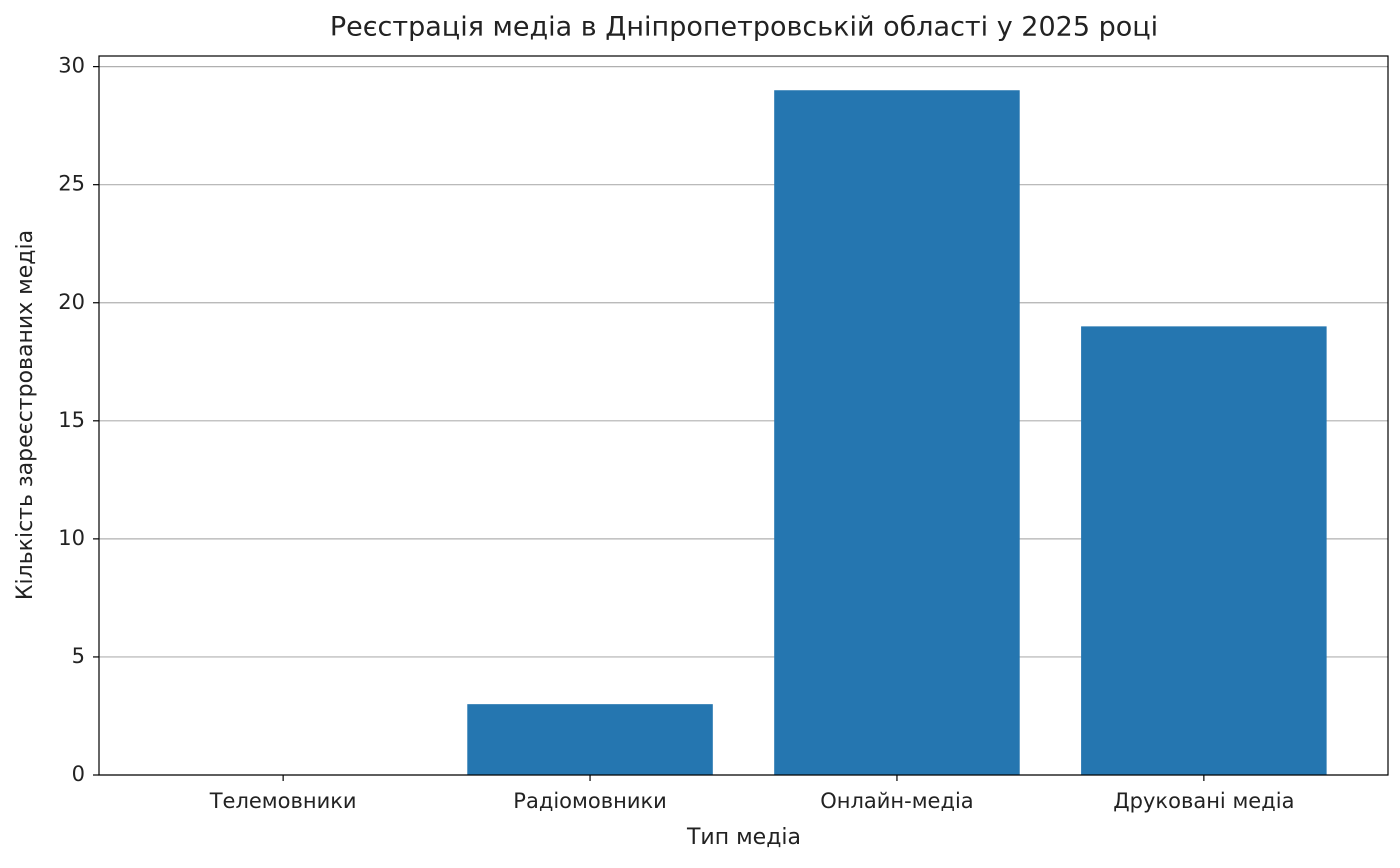  What do you see at coordinates (897, 801) in the screenshot?
I see `x-tick-label: Онлайн-медіа` at bounding box center [897, 801].